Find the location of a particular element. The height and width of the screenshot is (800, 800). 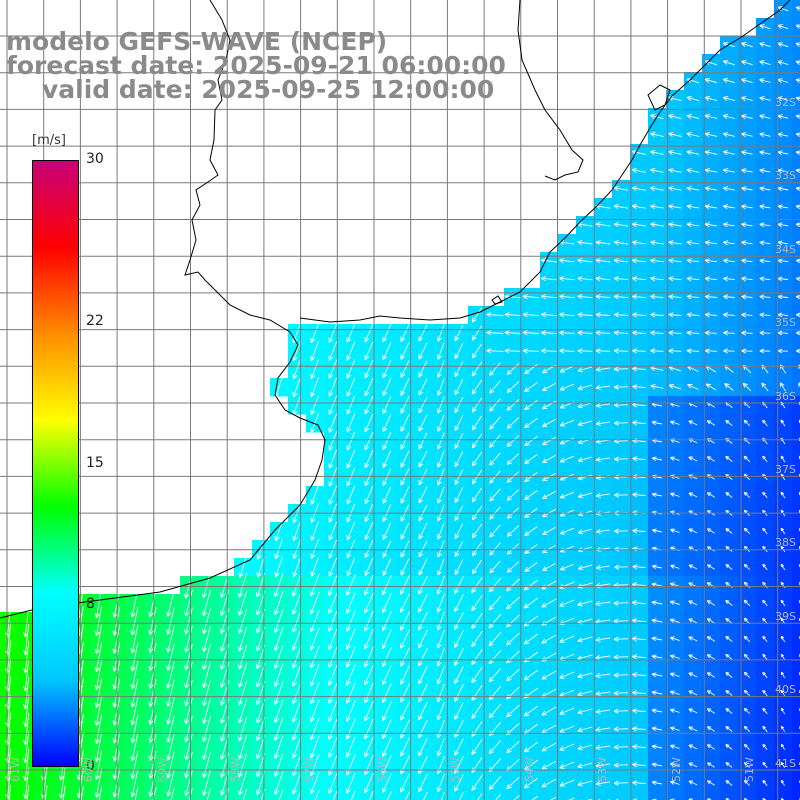

lagoon-outline is located at coordinates (659, 97).